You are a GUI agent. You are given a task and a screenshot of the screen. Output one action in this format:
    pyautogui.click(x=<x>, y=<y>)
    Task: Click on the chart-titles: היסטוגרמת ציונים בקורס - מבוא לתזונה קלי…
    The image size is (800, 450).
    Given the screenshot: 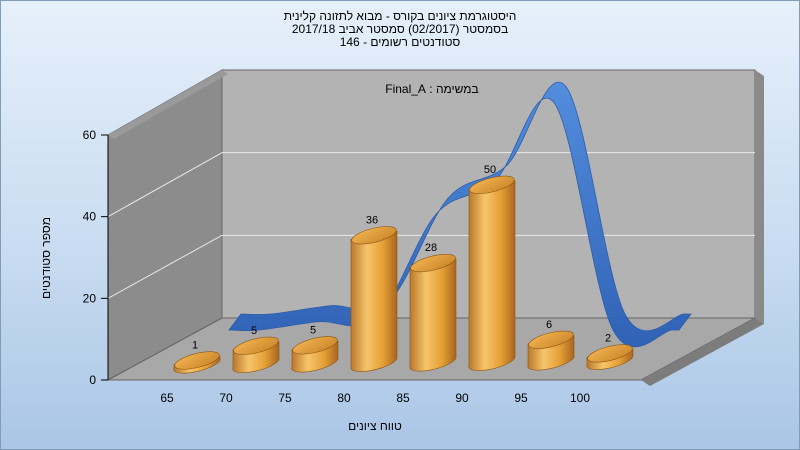 What is the action you would take?
    pyautogui.click(x=400, y=29)
    